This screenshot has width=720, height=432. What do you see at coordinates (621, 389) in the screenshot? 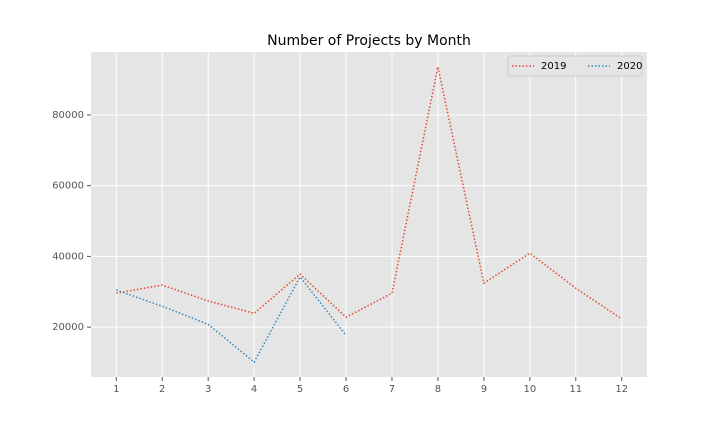
I see `x-tick-label: 12` at bounding box center [621, 389].